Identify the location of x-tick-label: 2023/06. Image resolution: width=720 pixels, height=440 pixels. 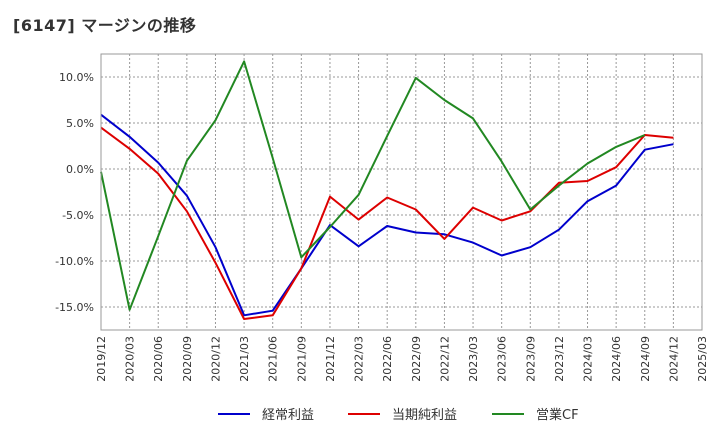
(502, 359).